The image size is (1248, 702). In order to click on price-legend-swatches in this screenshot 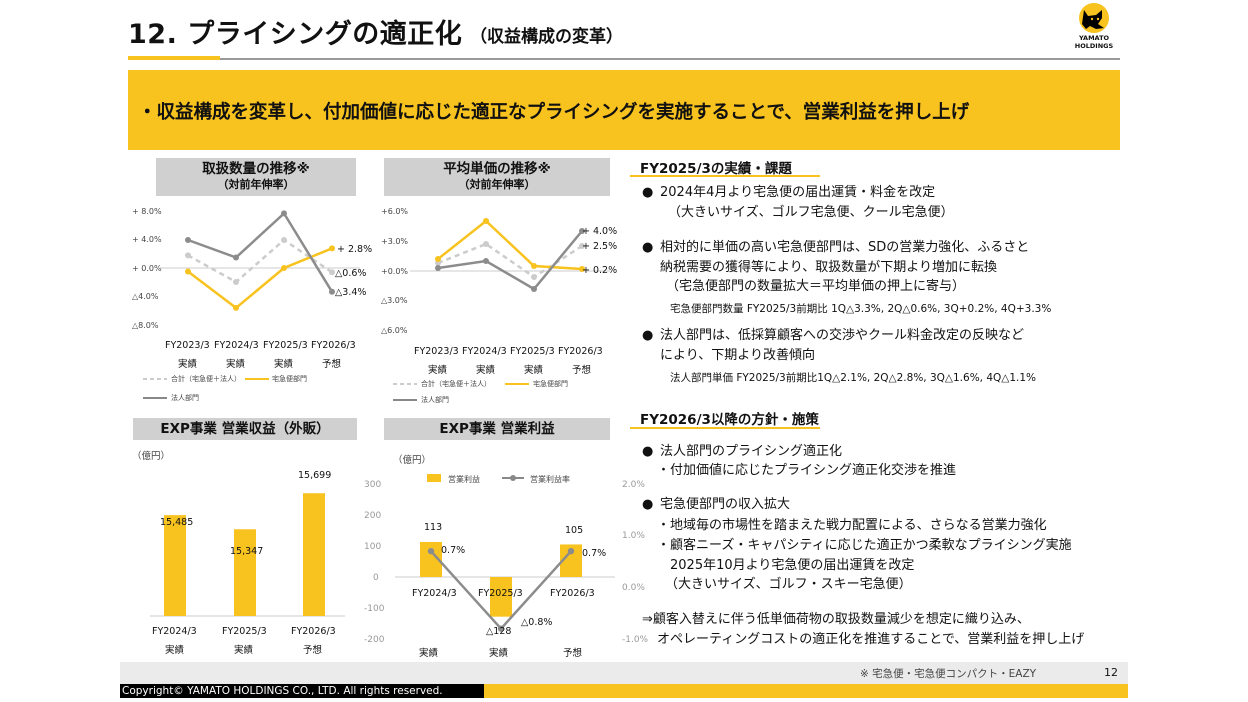, I will do `click(405, 392)`.